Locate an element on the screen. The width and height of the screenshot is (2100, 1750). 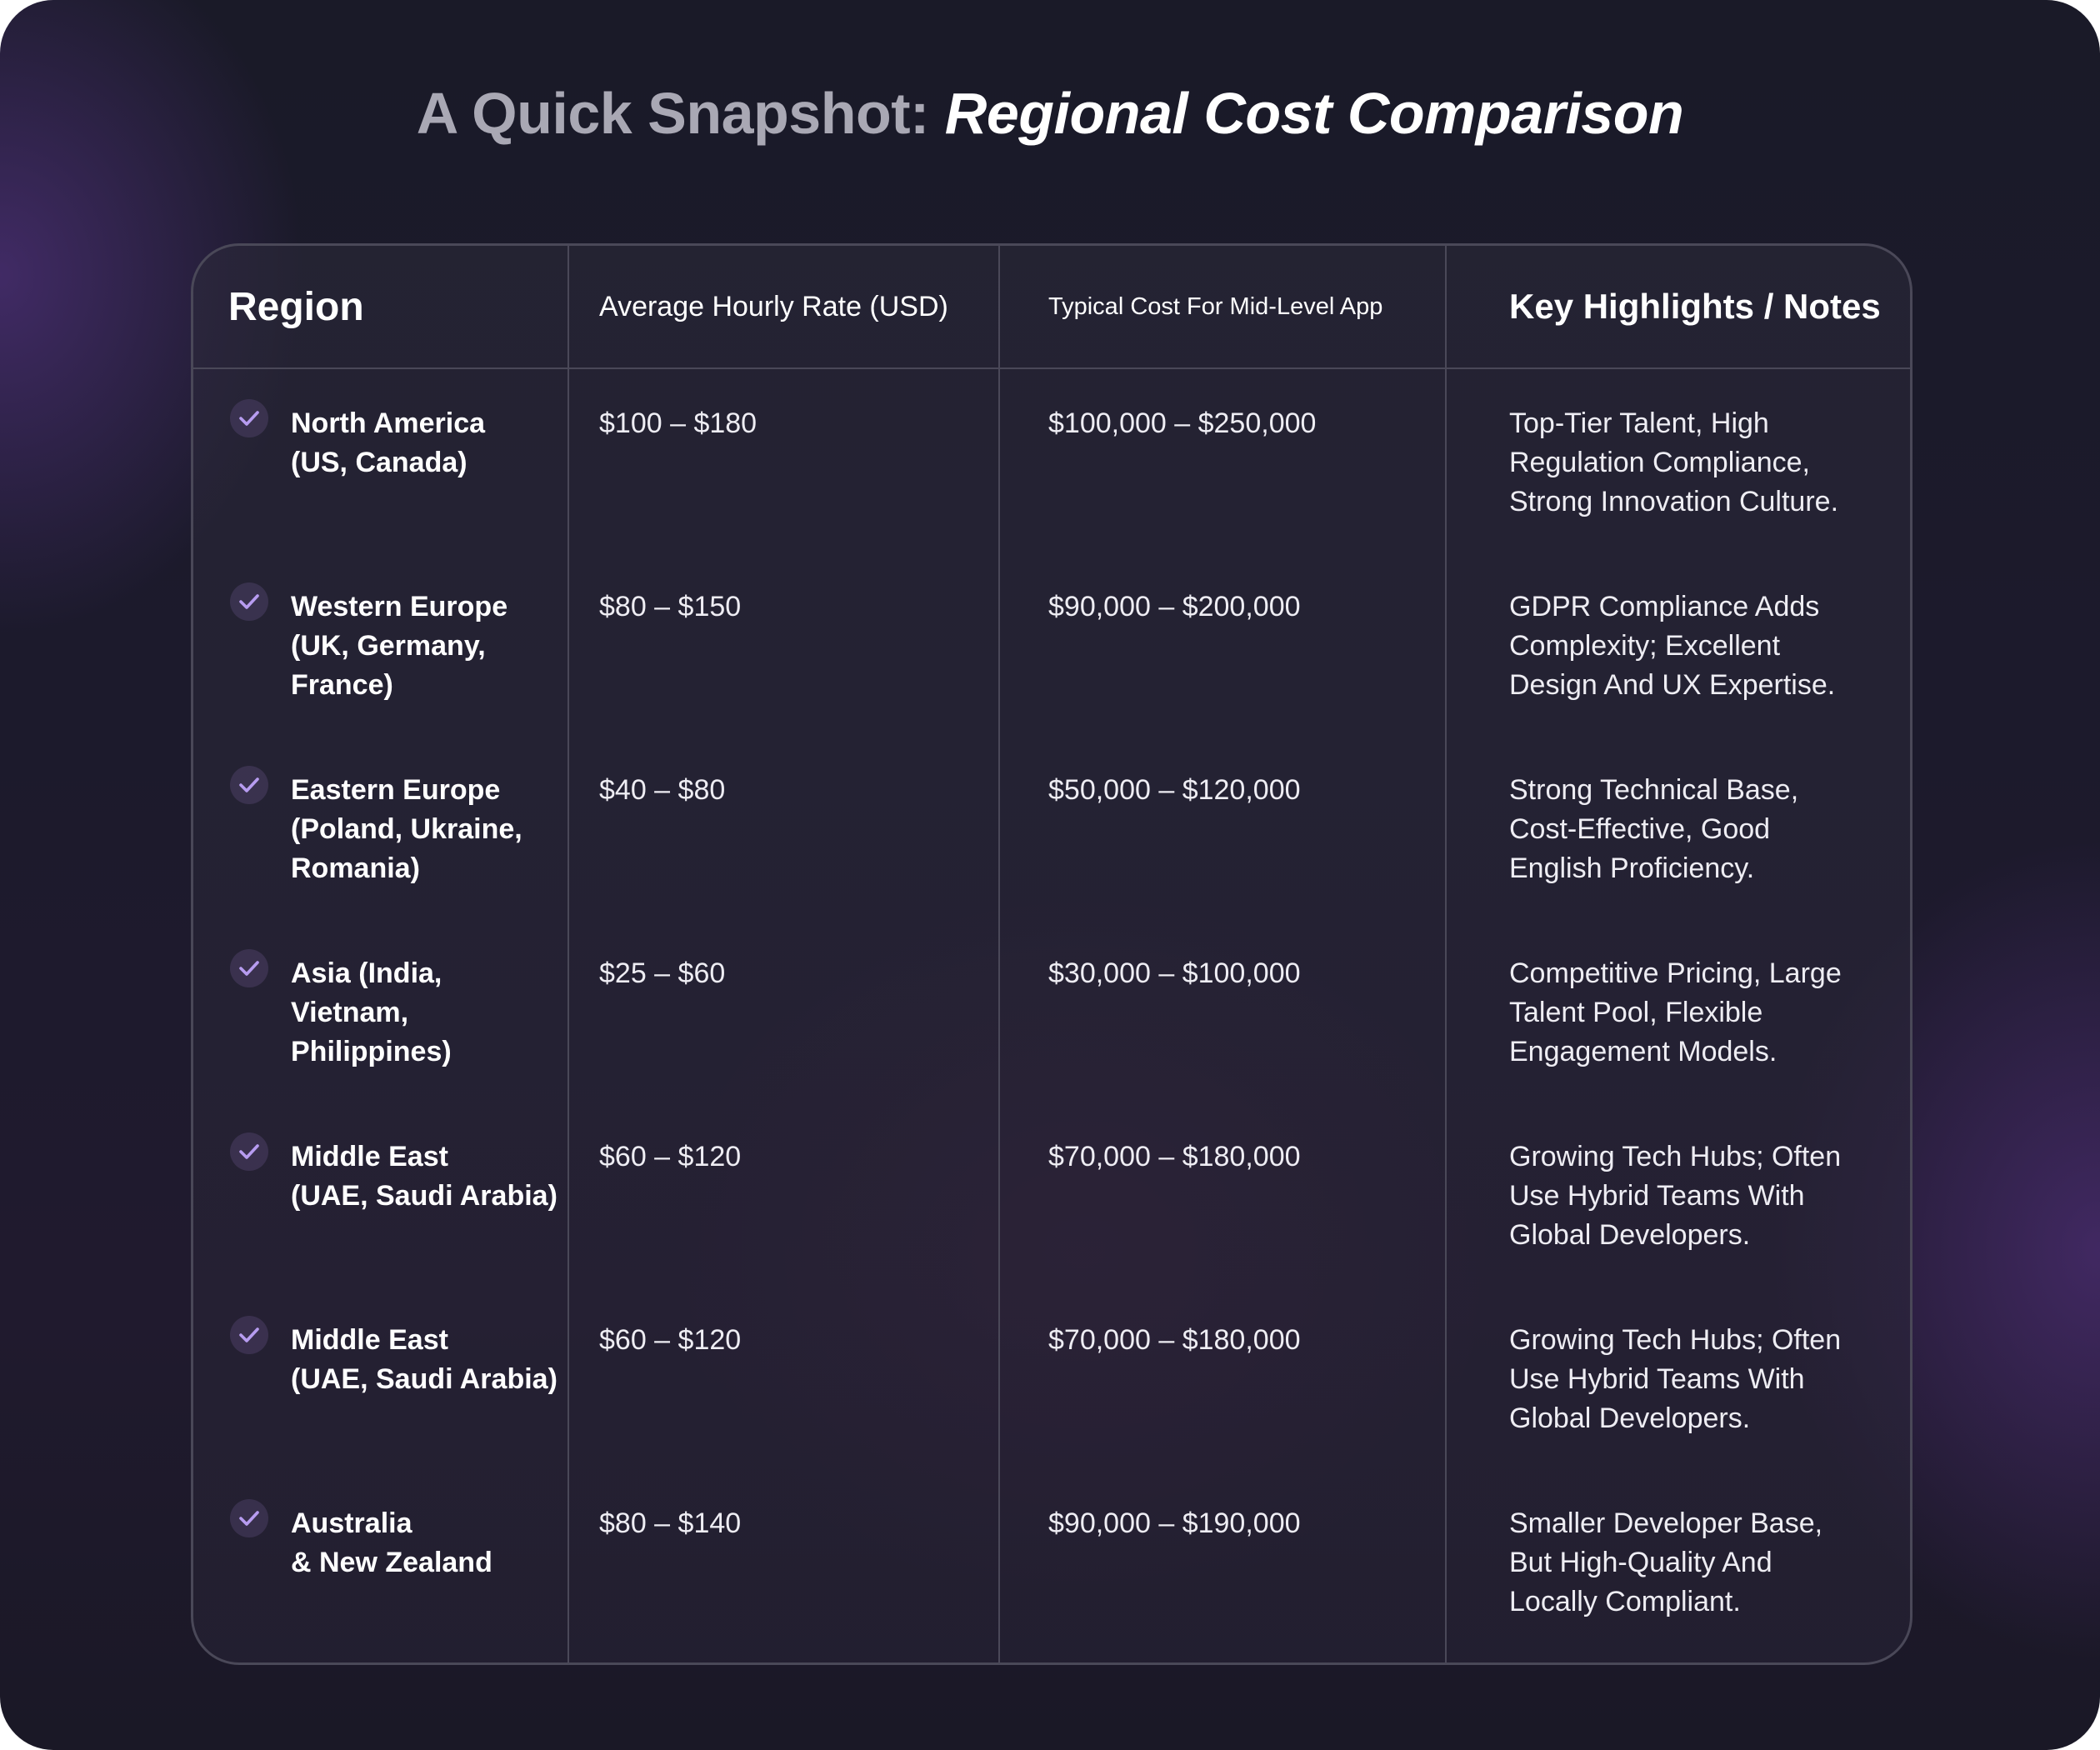
region-cell-line: & New Zealand is located at coordinates (391, 1562).